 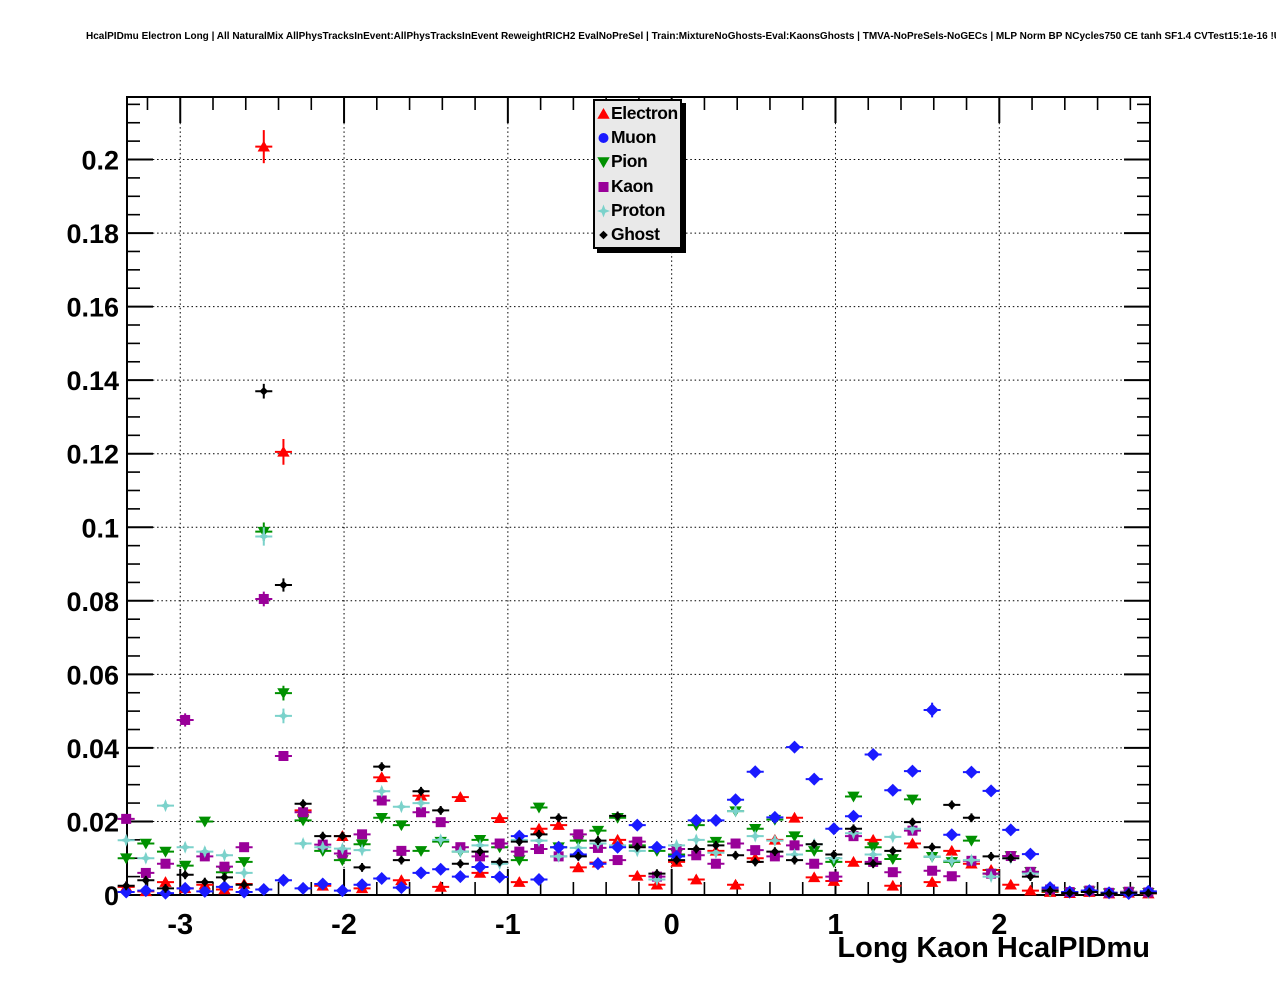 What do you see at coordinates (637, 174) in the screenshot?
I see `legend-box: Electron Muon Pion Kaon Proton Ghost` at bounding box center [637, 174].